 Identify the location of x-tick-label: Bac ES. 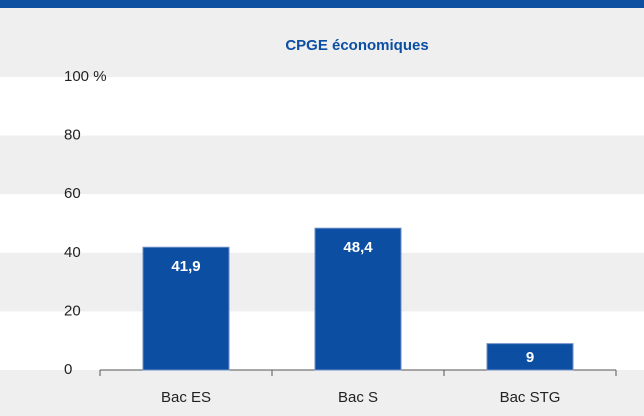
(186, 397).